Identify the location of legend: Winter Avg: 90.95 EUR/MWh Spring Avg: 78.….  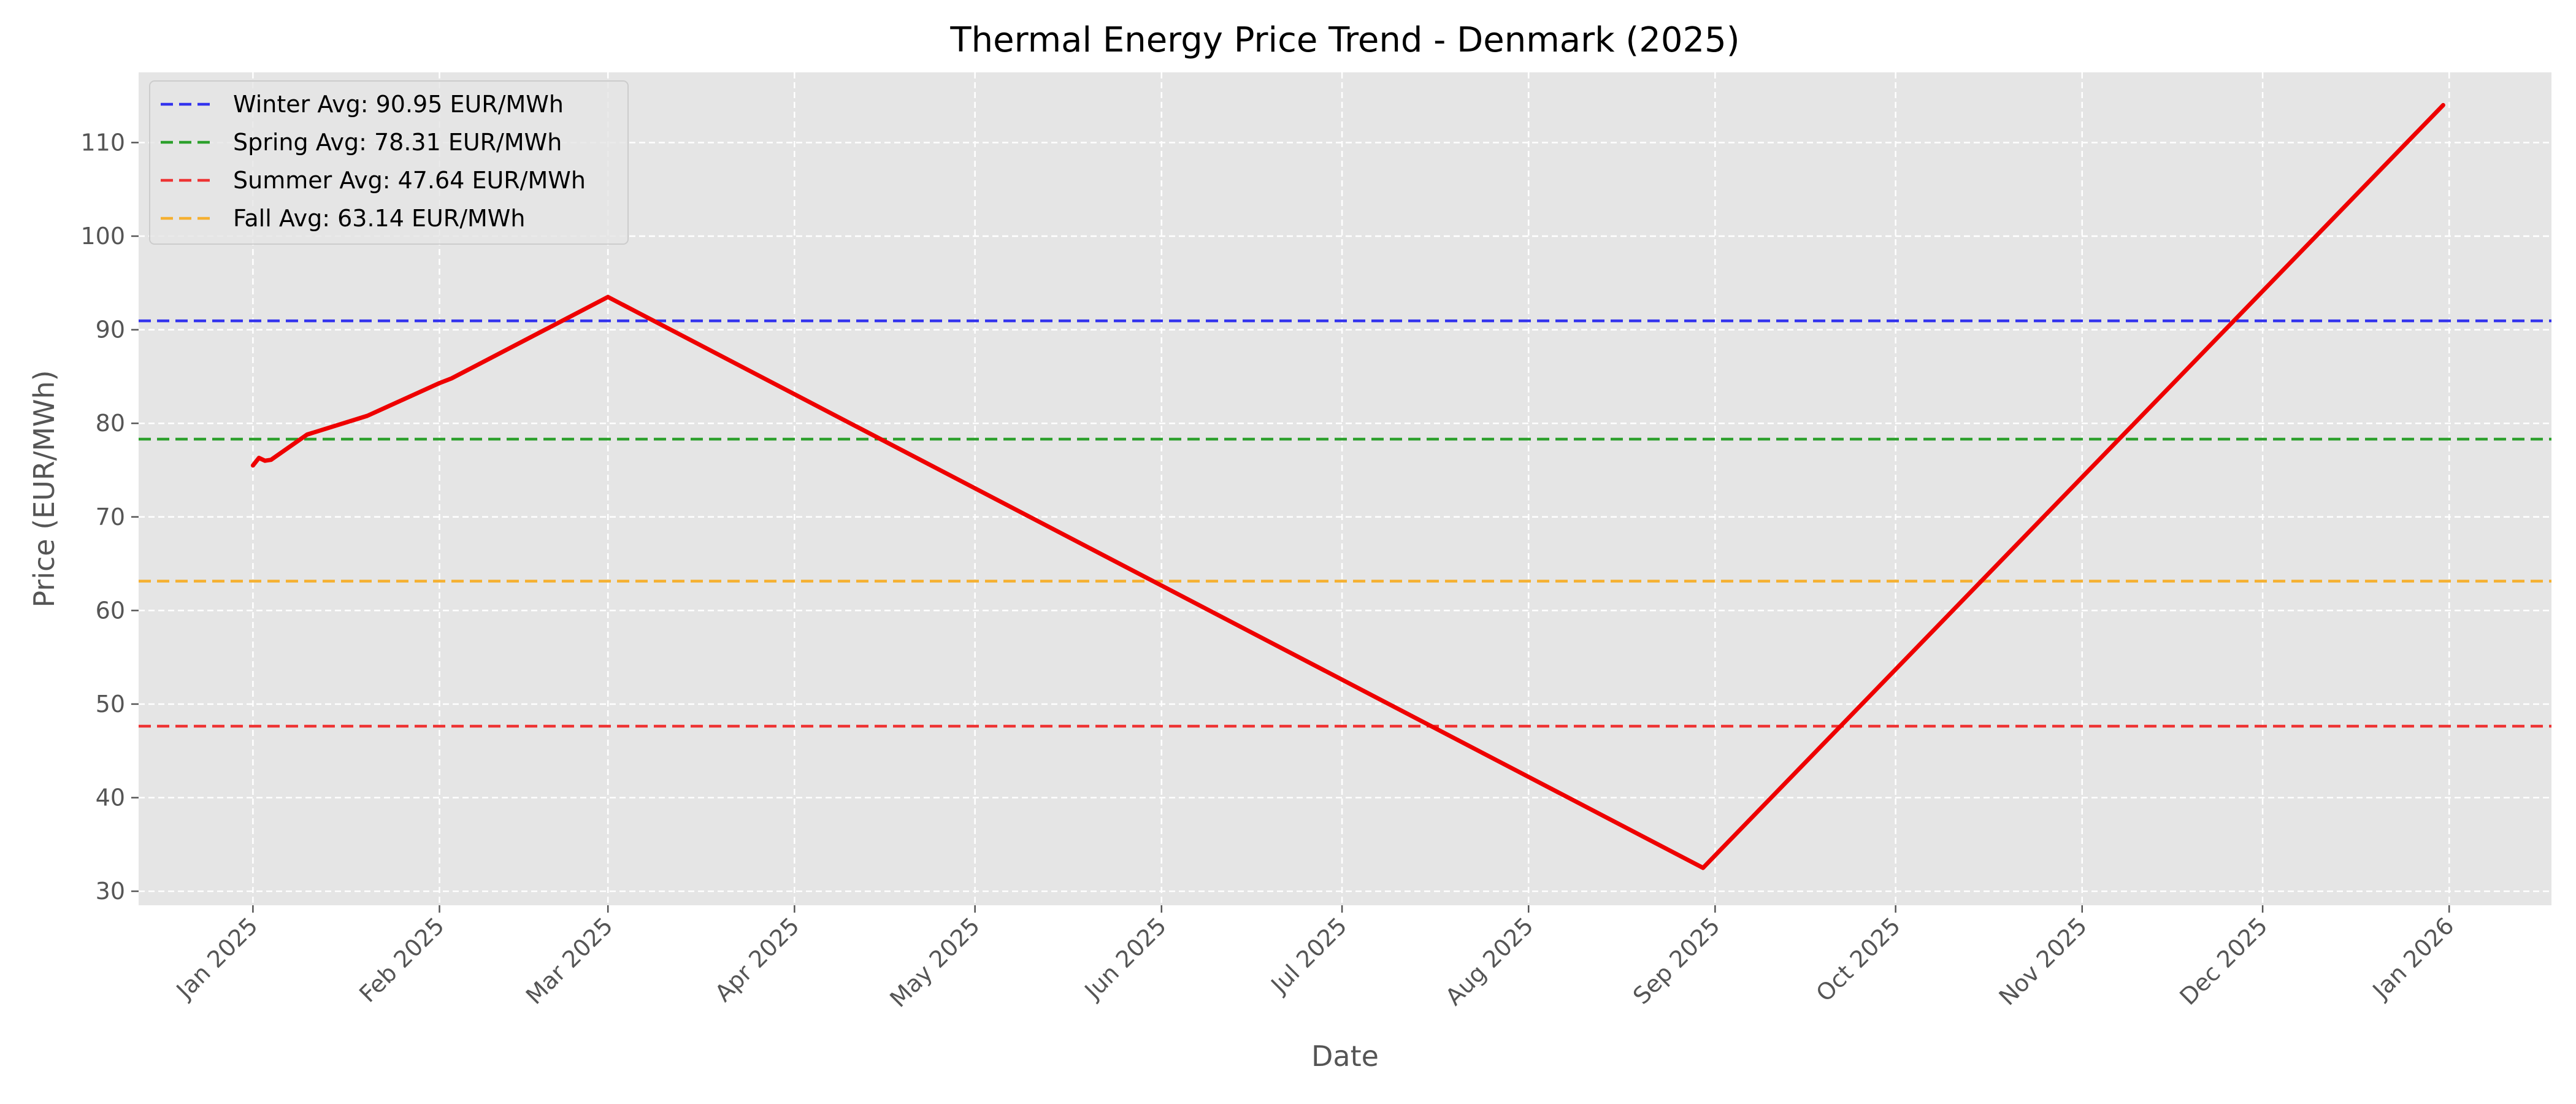
(389, 162).